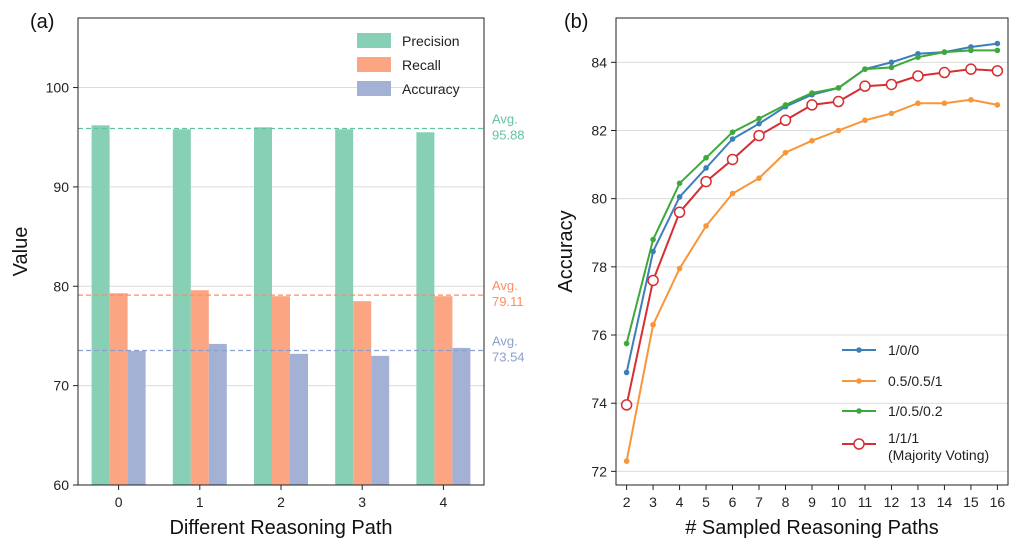  What do you see at coordinates (786, 502) in the screenshot?
I see `panel-b-x-tick-label: 8` at bounding box center [786, 502].